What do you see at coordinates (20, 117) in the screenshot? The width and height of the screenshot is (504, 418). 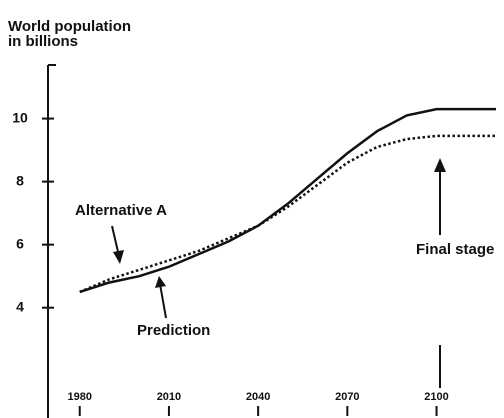 I see `y-tick-label: 10` at bounding box center [20, 117].